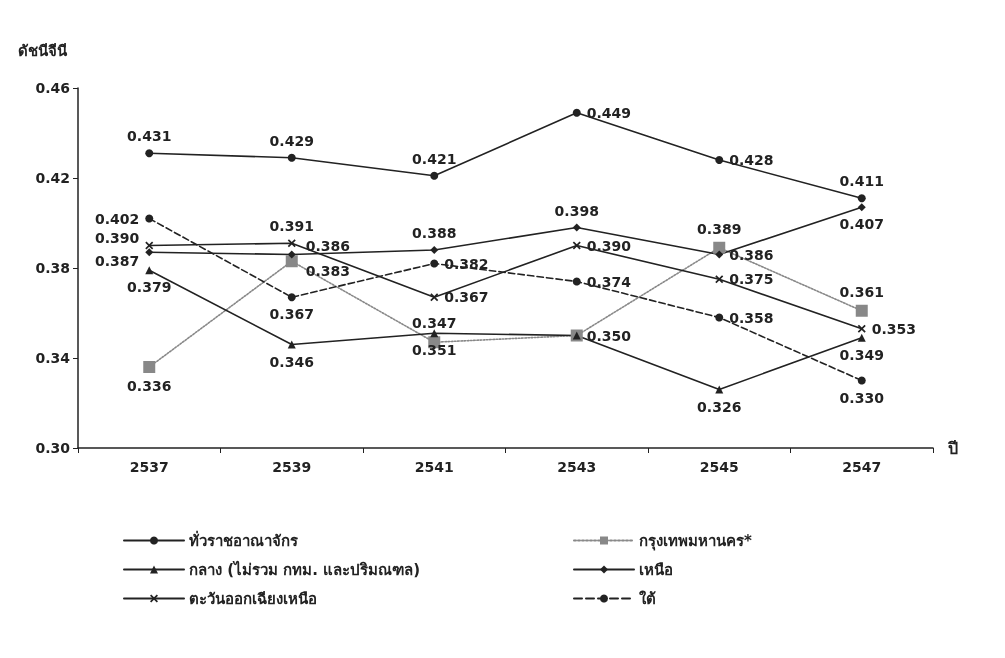  What do you see at coordinates (52, 178) in the screenshot?
I see `y-tick-label: 0.42` at bounding box center [52, 178].